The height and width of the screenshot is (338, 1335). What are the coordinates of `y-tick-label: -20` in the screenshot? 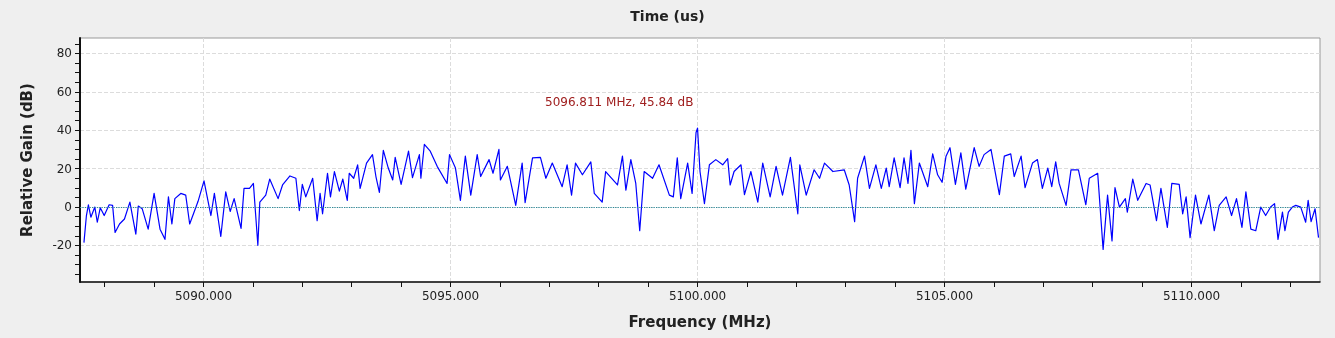 It's located at (62, 245).